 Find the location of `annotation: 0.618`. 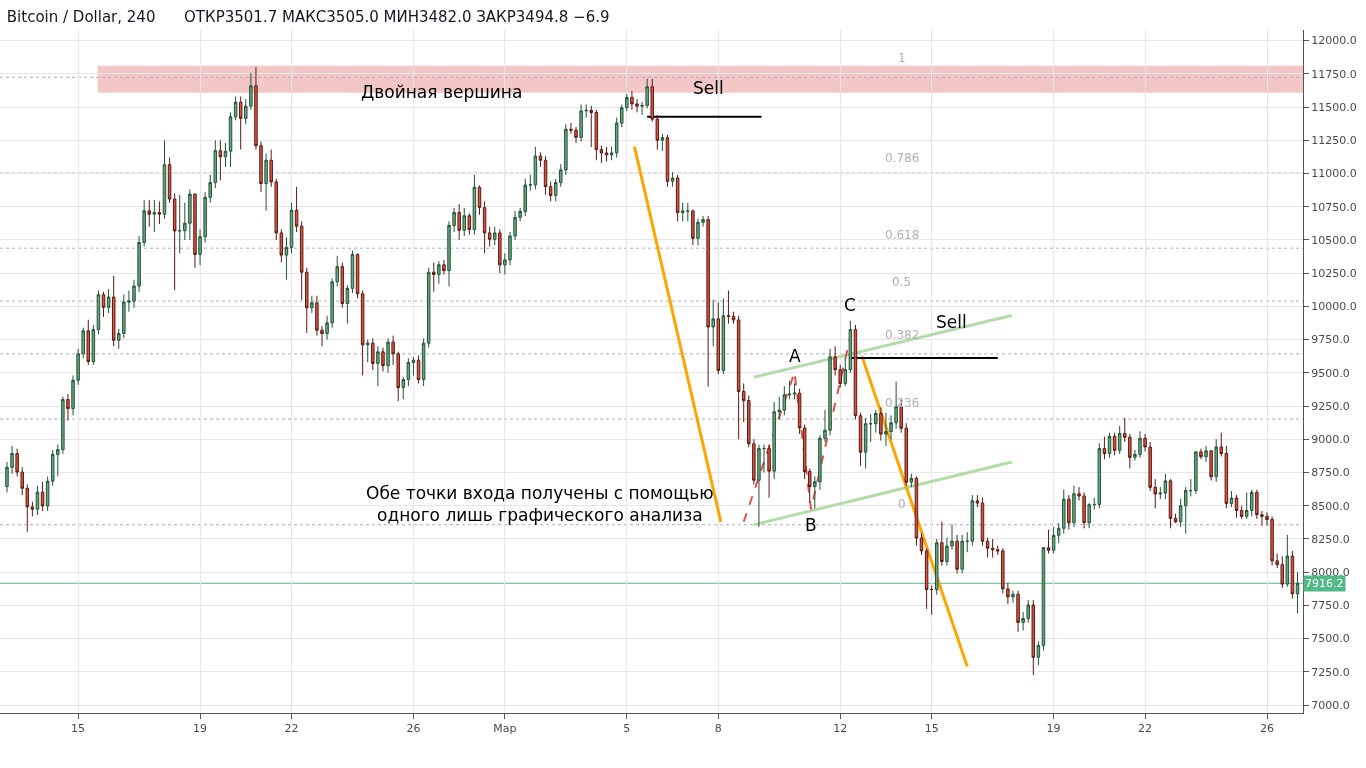

annotation: 0.618 is located at coordinates (902, 235).